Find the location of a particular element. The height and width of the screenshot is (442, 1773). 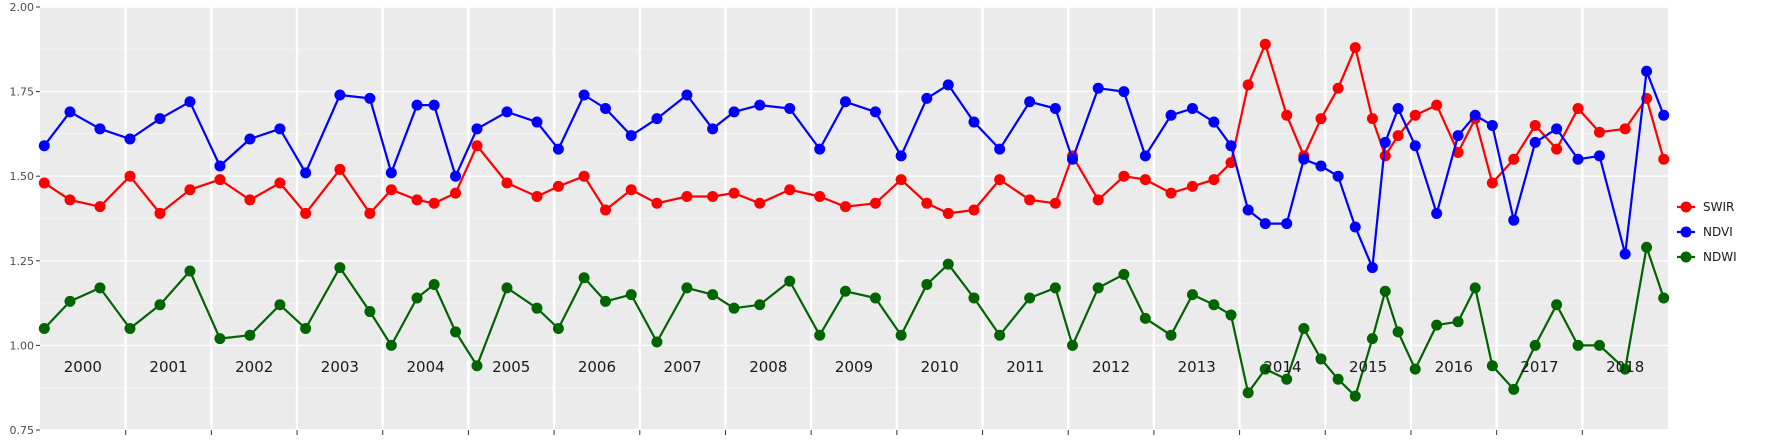

year-label: 2009 is located at coordinates (854, 367).